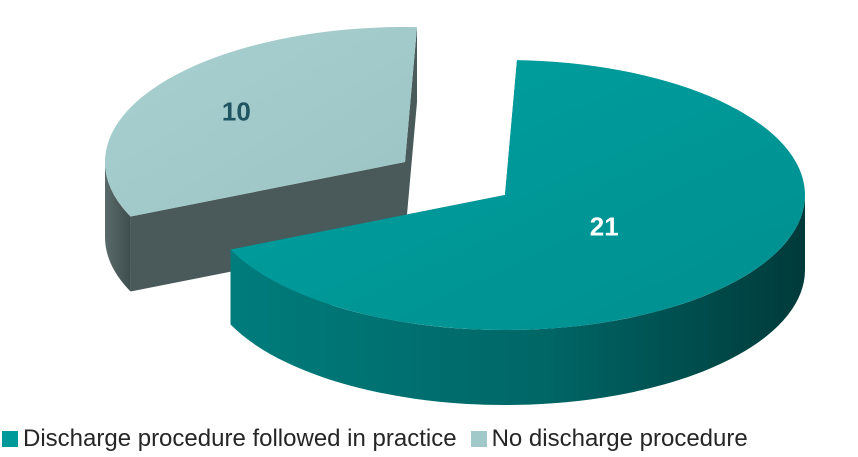 This screenshot has height=457, width=858. What do you see at coordinates (478, 439) in the screenshot?
I see `legend-swatch-no-discharge` at bounding box center [478, 439].